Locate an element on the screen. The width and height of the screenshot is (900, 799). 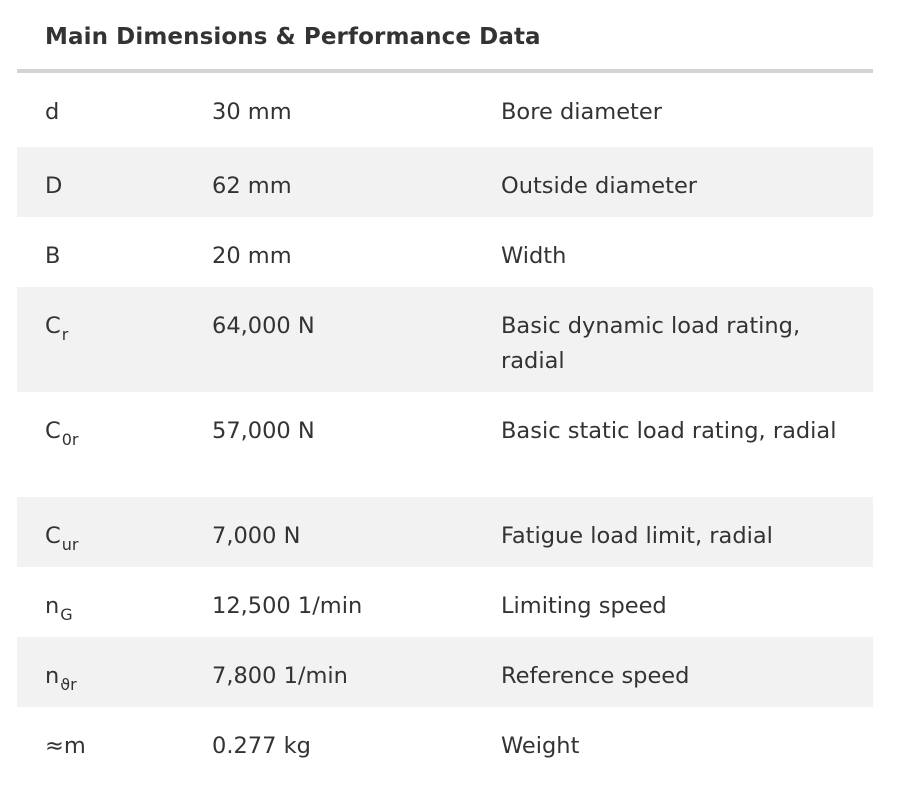
table-row: d 30 mm Bore diameter is located at coordinates (445, 110).